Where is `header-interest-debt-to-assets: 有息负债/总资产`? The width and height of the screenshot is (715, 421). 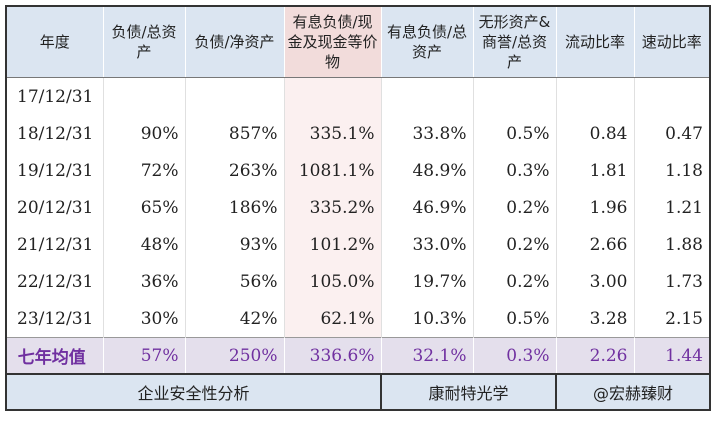 header-interest-debt-to-assets: 有息负债/总资产 is located at coordinates (426, 41).